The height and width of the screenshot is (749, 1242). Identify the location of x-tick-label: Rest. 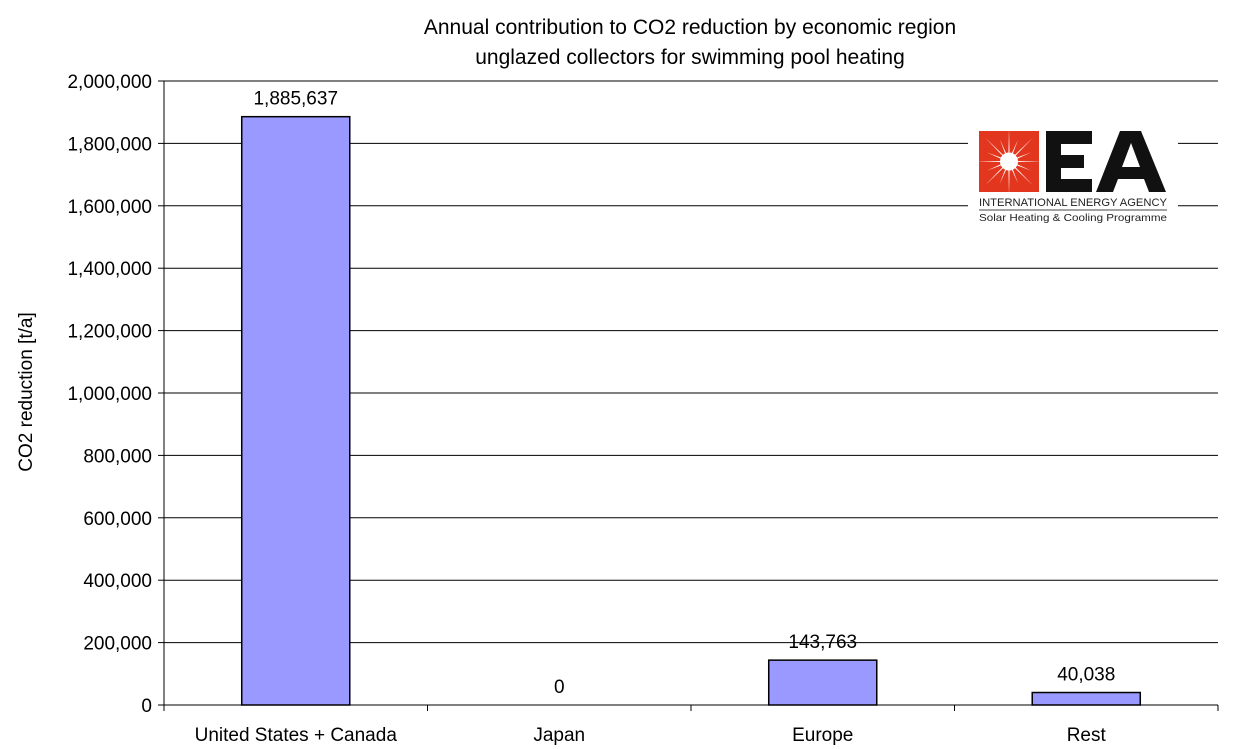
(1087, 735).